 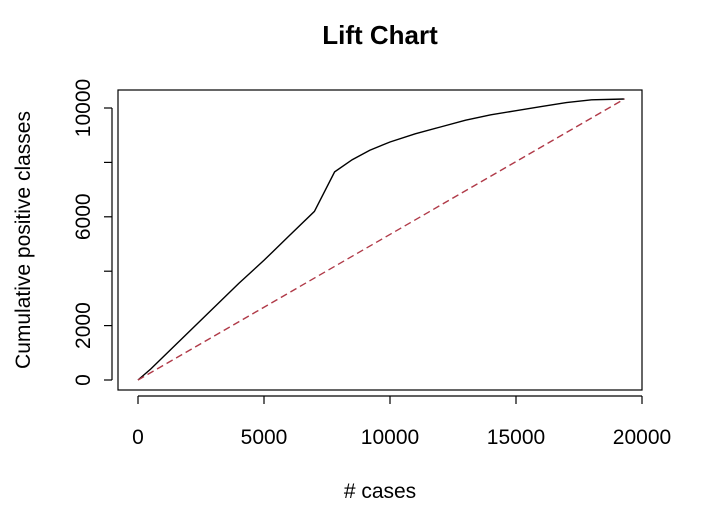 What do you see at coordinates (264, 437) in the screenshot?
I see `x-tick-label: 5000` at bounding box center [264, 437].